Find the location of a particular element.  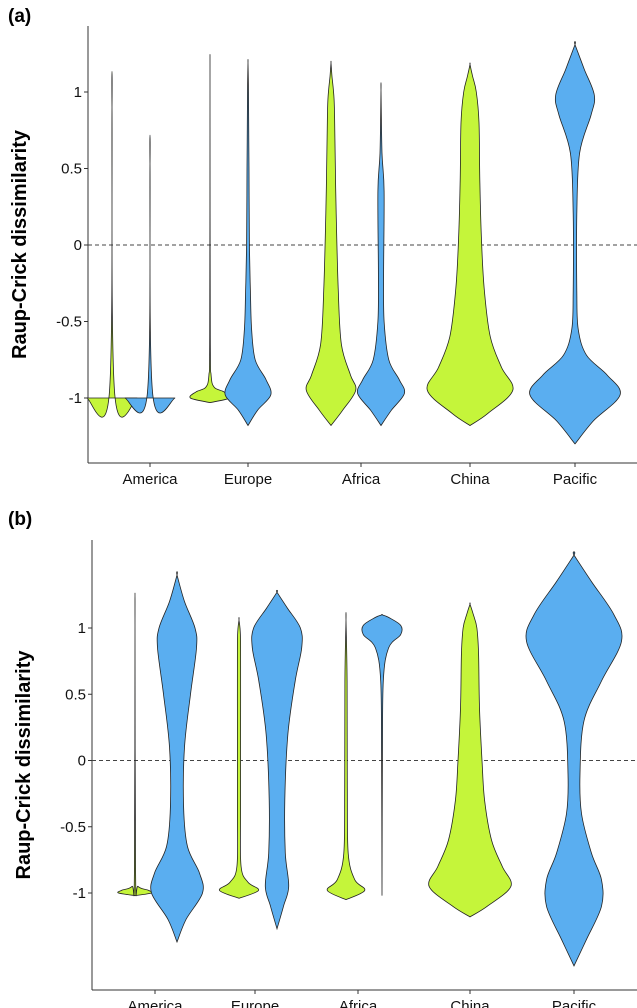

panel-a-label: (a) is located at coordinates (19, 16).